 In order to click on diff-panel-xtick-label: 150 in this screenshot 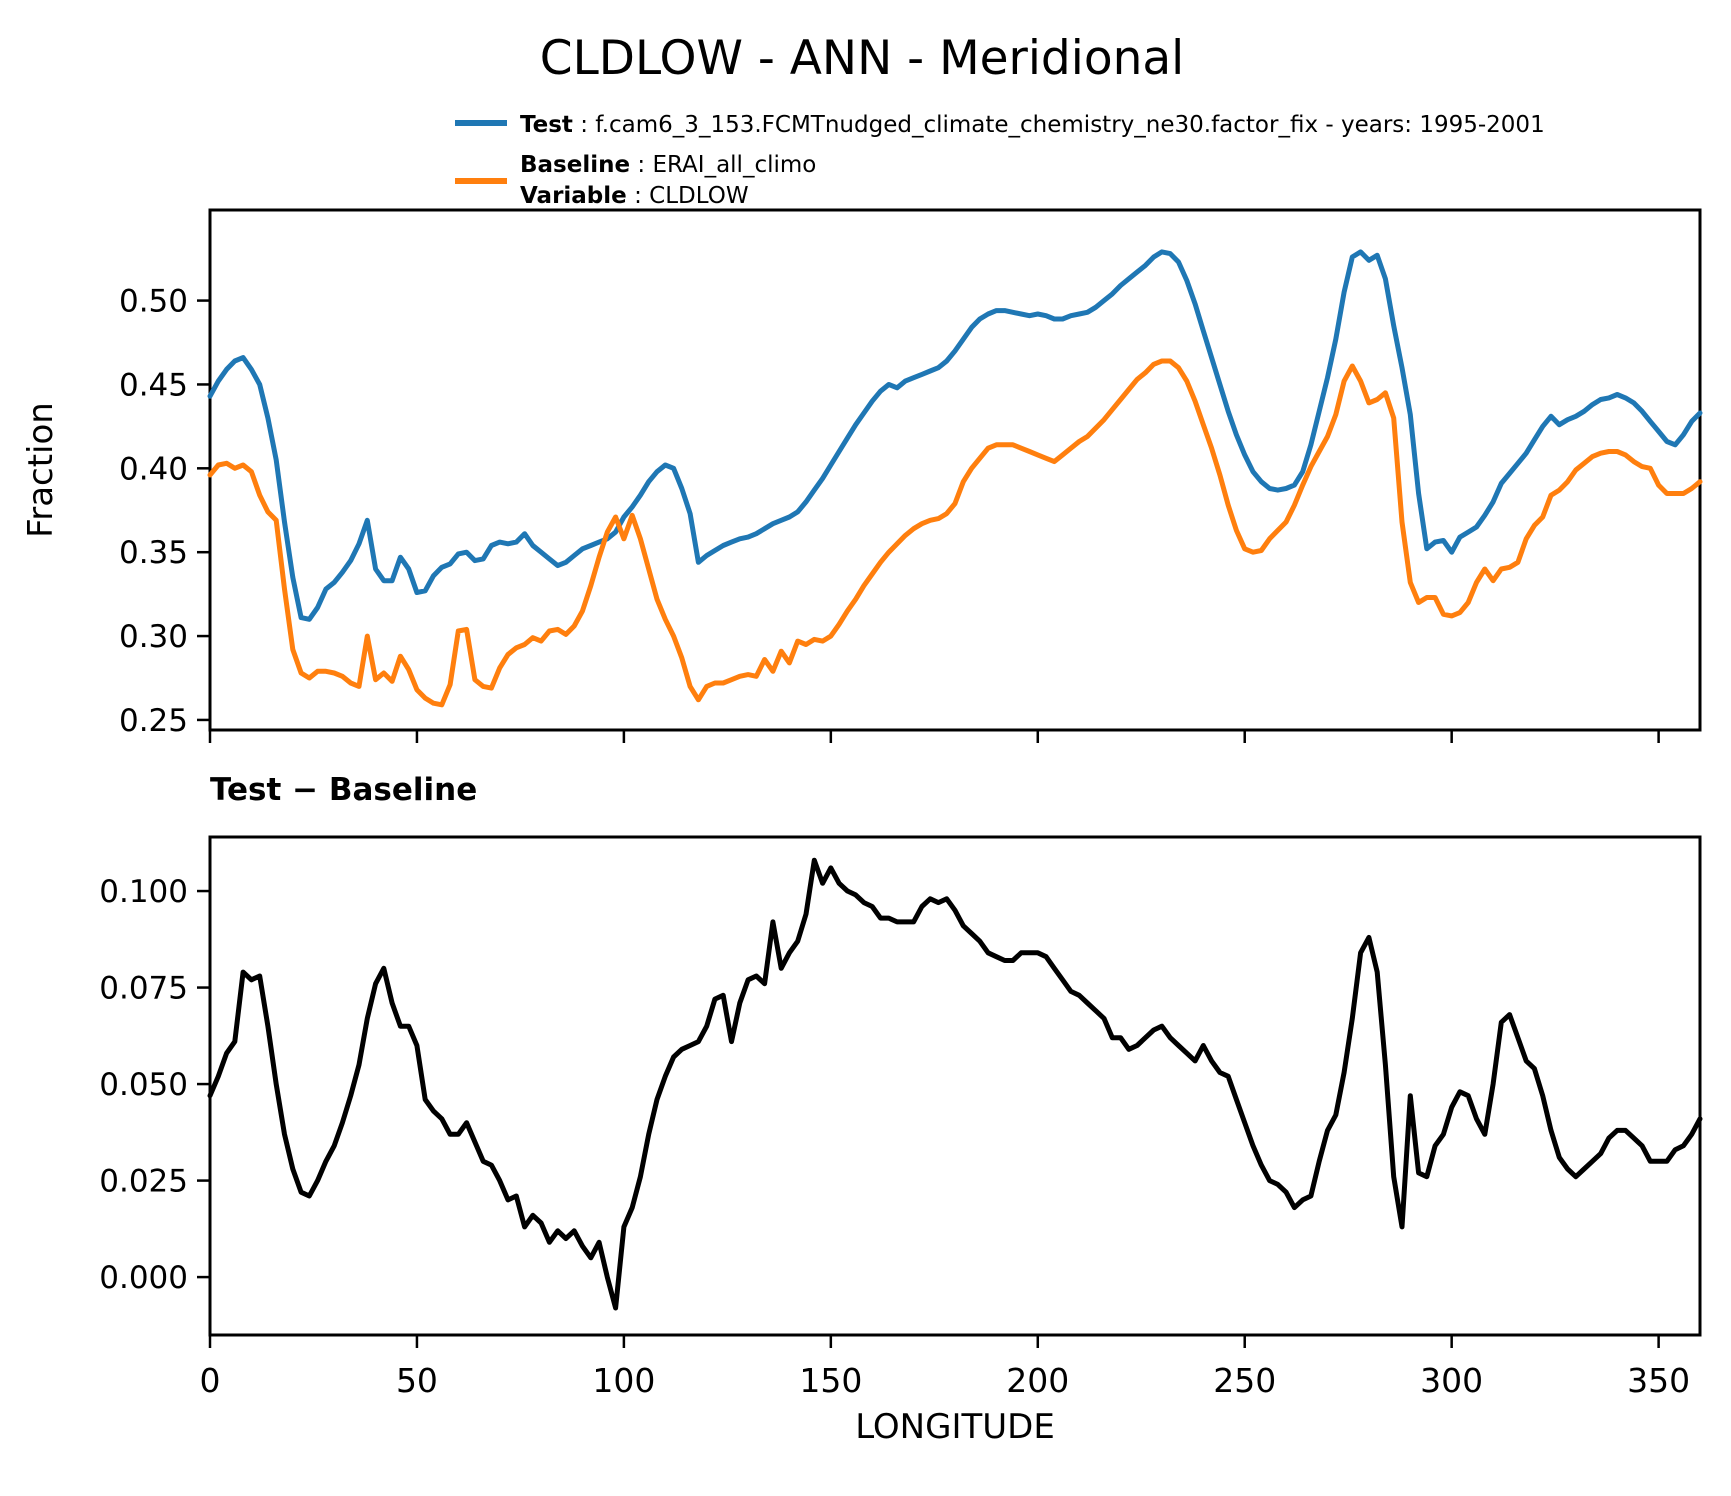, I will do `click(830, 1380)`.